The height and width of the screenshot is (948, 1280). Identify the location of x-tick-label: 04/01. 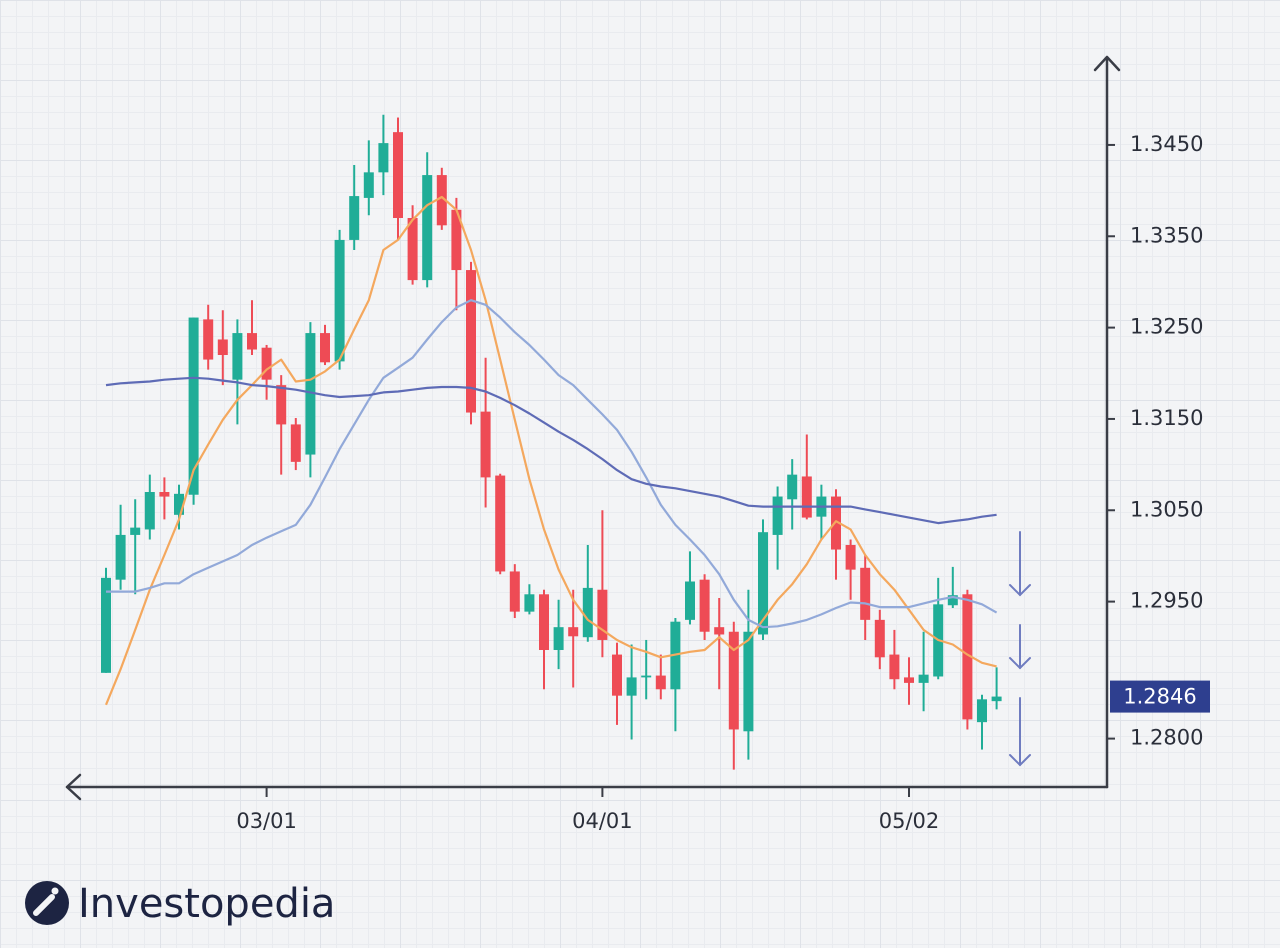
(602, 821).